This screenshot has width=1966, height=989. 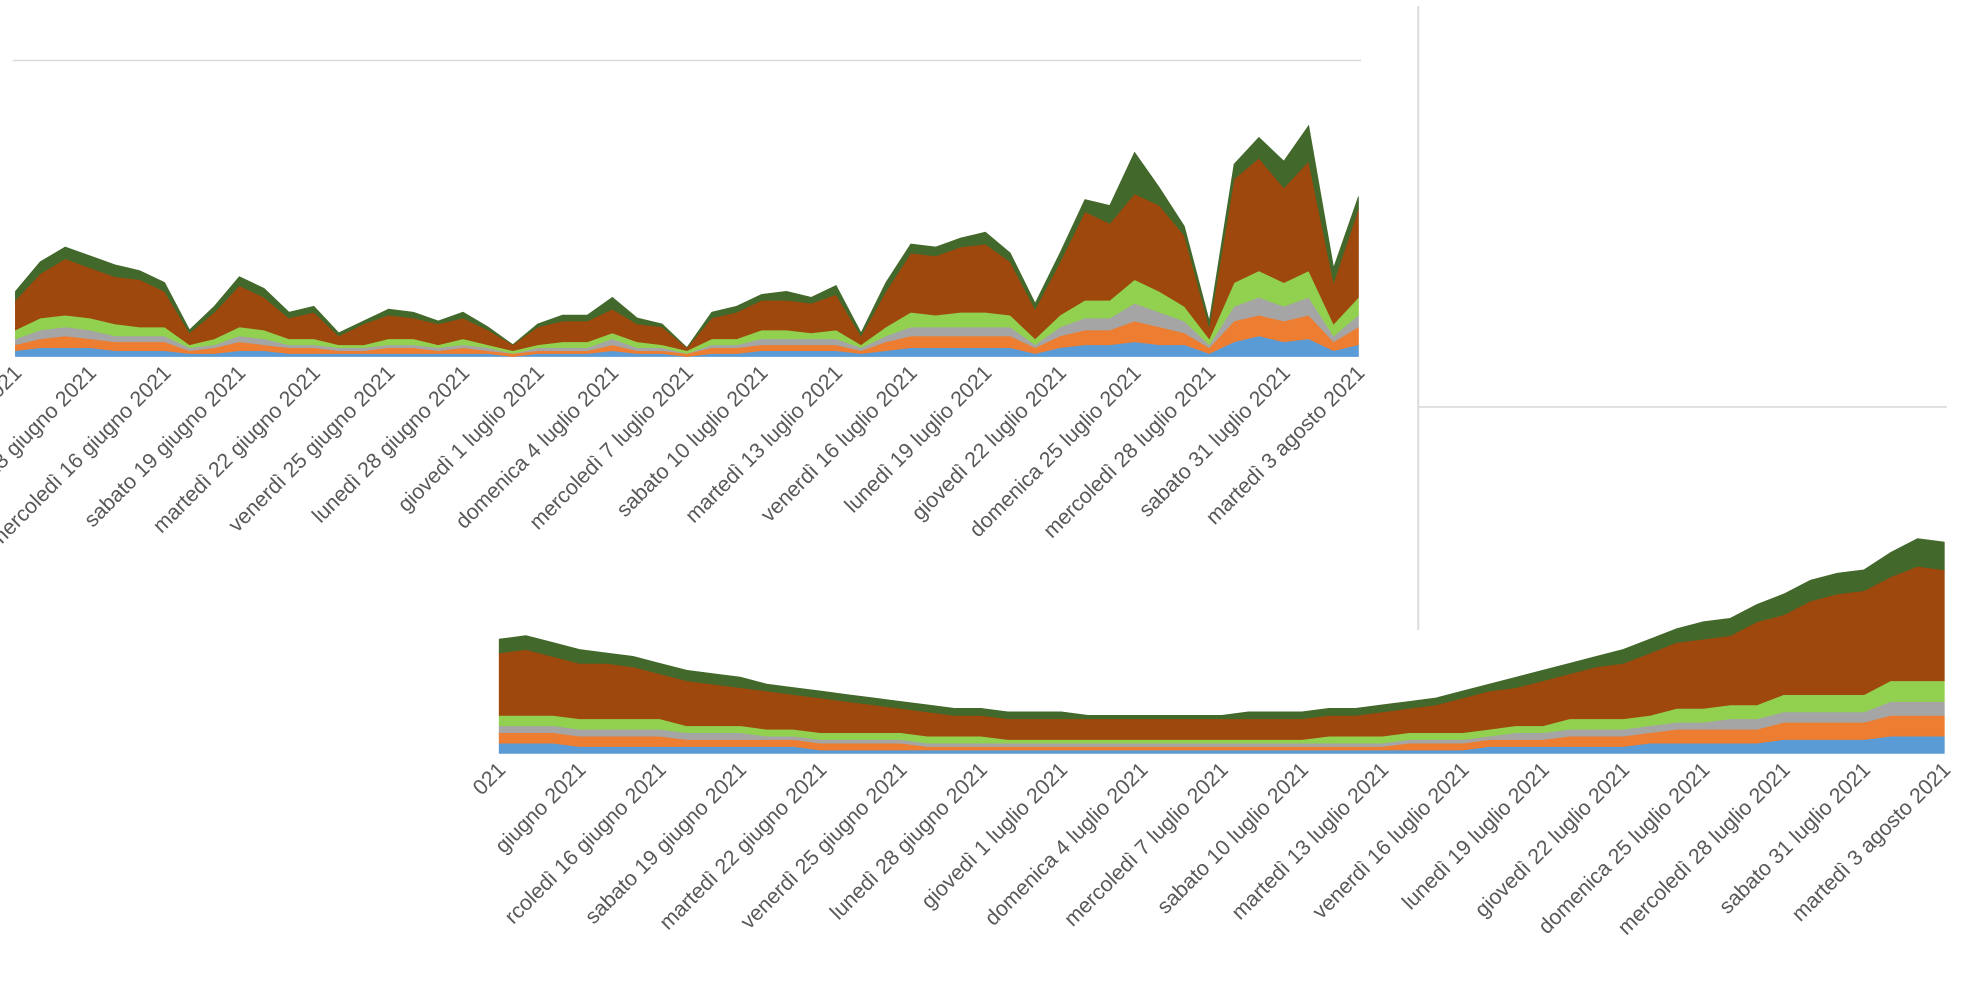 What do you see at coordinates (1794, 838) in the screenshot?
I see `x-tick-label: sabato 31 luglio 2021` at bounding box center [1794, 838].